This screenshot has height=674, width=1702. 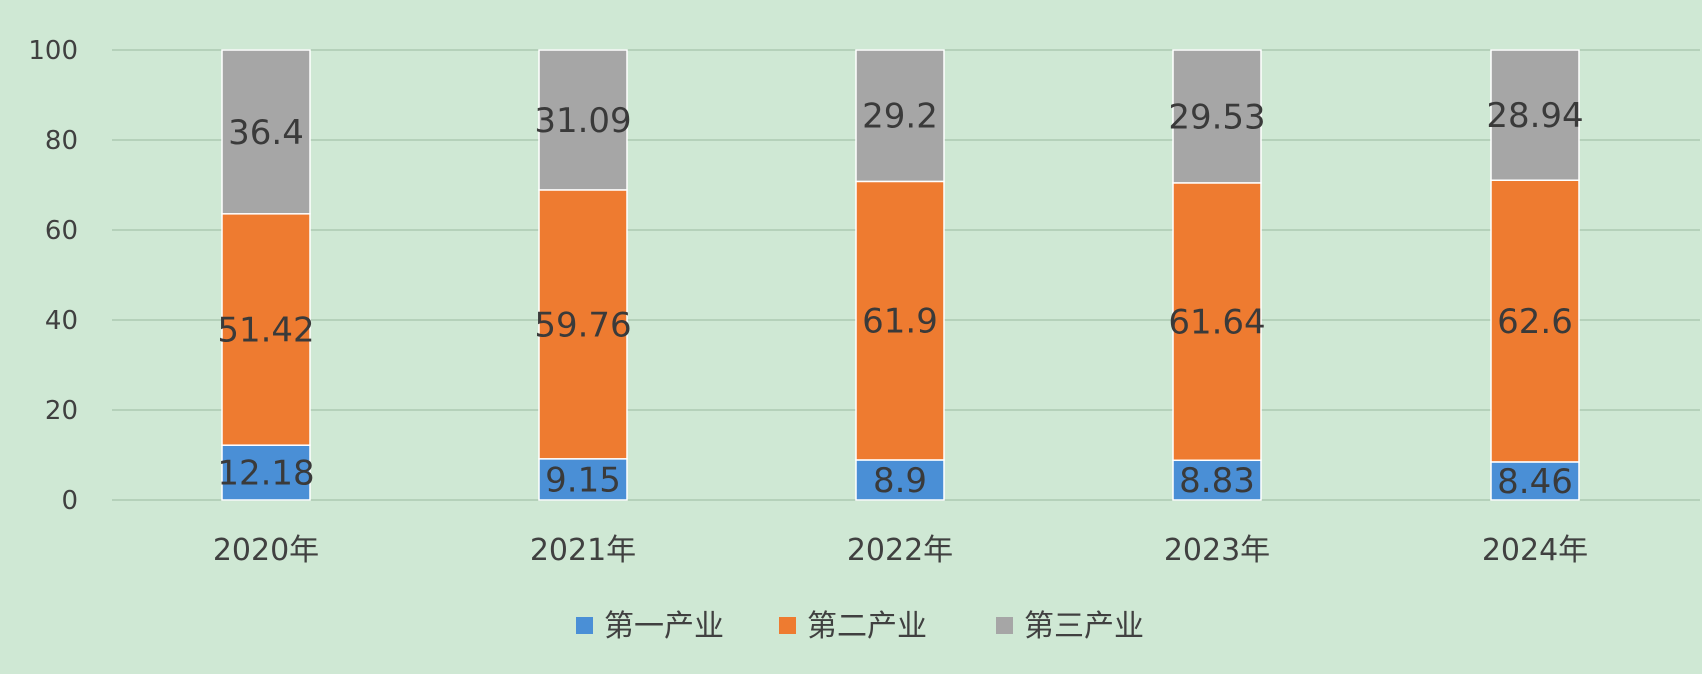 I want to click on x-tick-label: 2021年, so click(x=583, y=550).